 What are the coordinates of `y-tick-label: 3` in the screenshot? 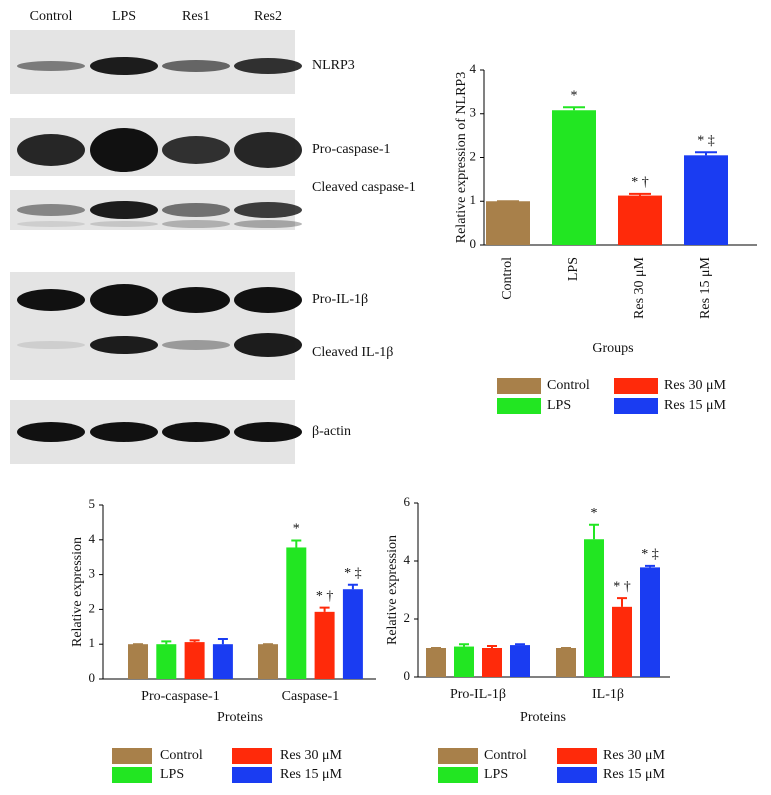 It's located at (473, 112).